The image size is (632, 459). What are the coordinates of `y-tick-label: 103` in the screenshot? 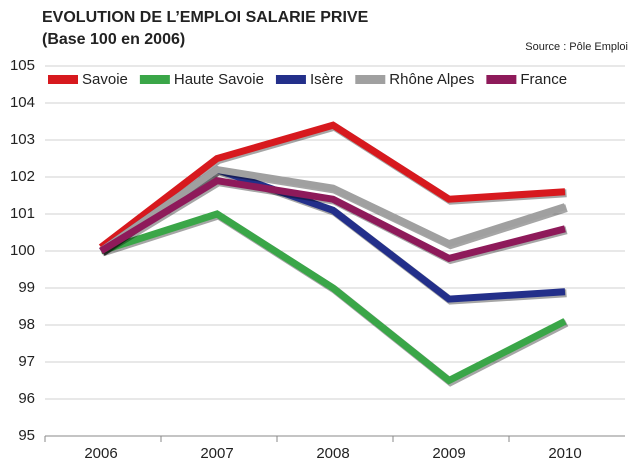 It's located at (22, 139).